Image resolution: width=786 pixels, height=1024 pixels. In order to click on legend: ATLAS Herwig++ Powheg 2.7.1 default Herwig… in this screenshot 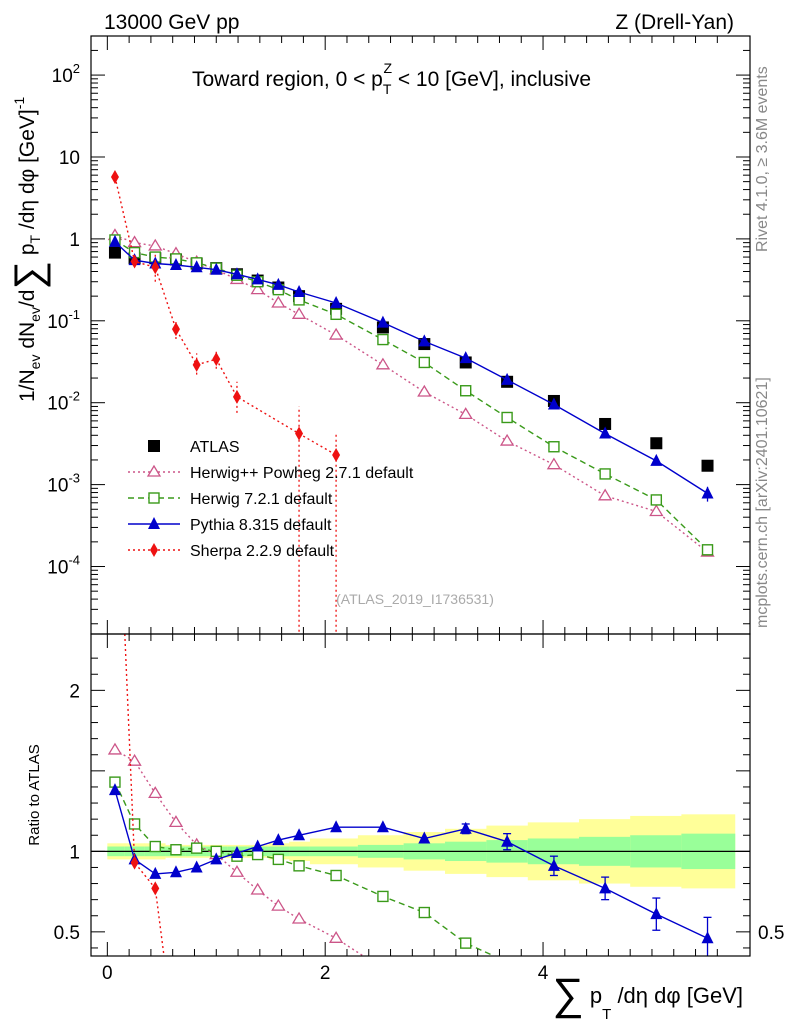, I will do `click(271, 499)`.